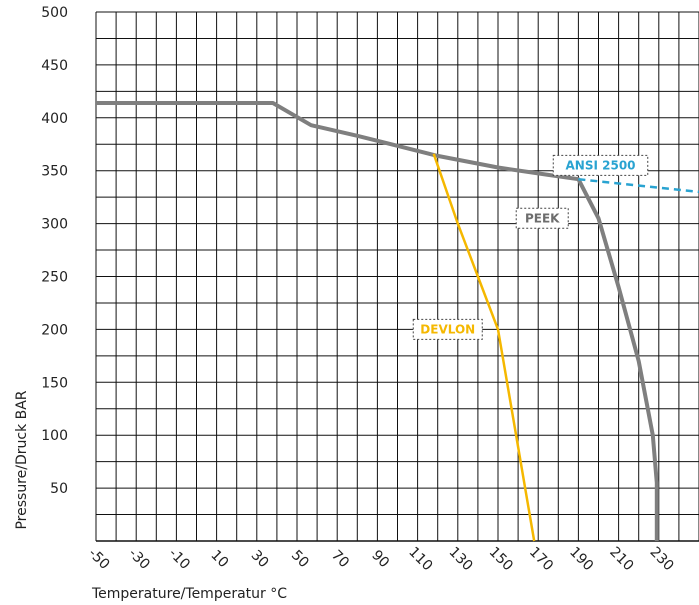 The width and height of the screenshot is (699, 605). Describe the element at coordinates (420, 559) in the screenshot. I see `x-tick-label: 110` at that location.